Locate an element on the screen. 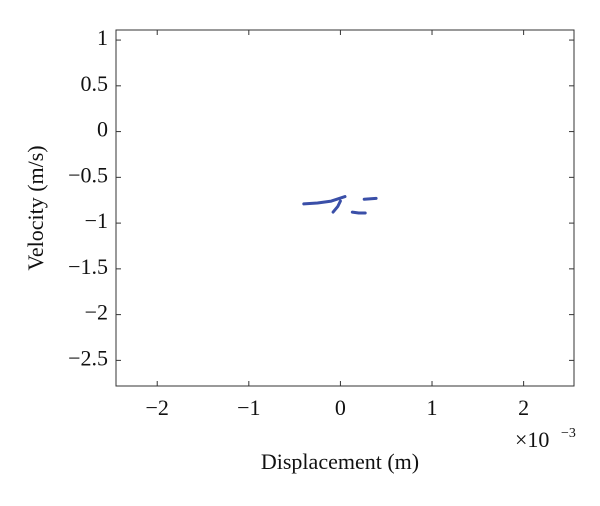 The height and width of the screenshot is (506, 600). y-tick-label: −2.5 is located at coordinates (88, 357).